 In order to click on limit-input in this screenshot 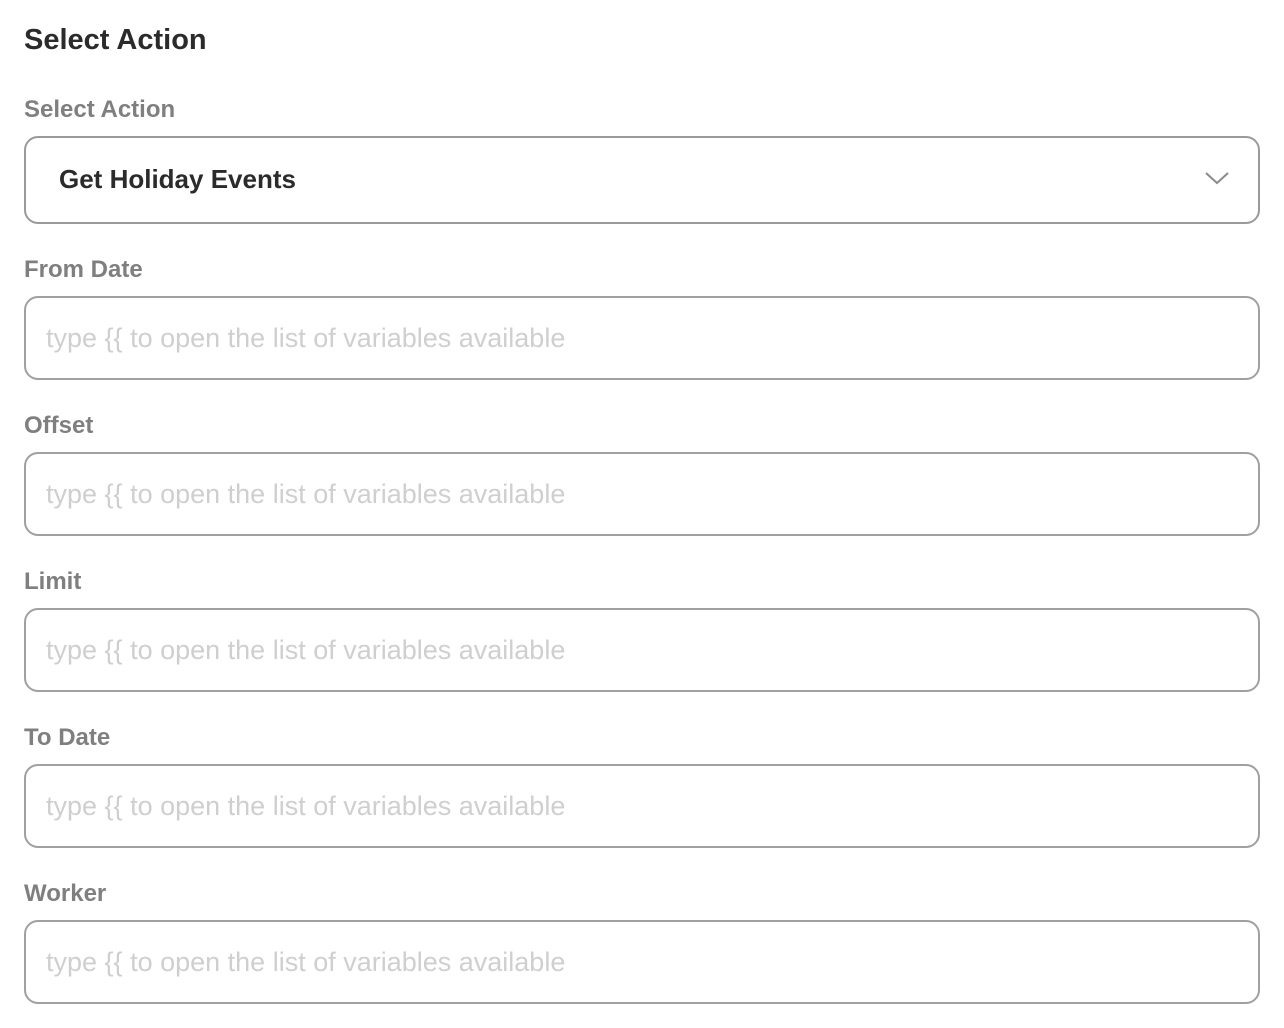, I will do `click(642, 650)`.